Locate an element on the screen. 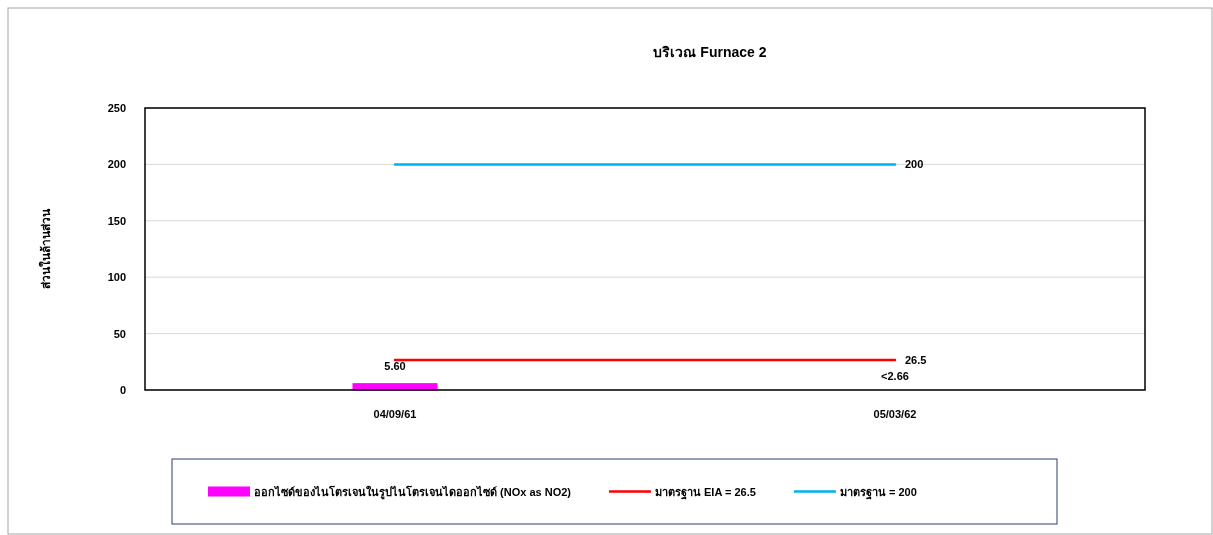 The height and width of the screenshot is (535, 1213). y-tick-label: 150 is located at coordinates (116, 220).